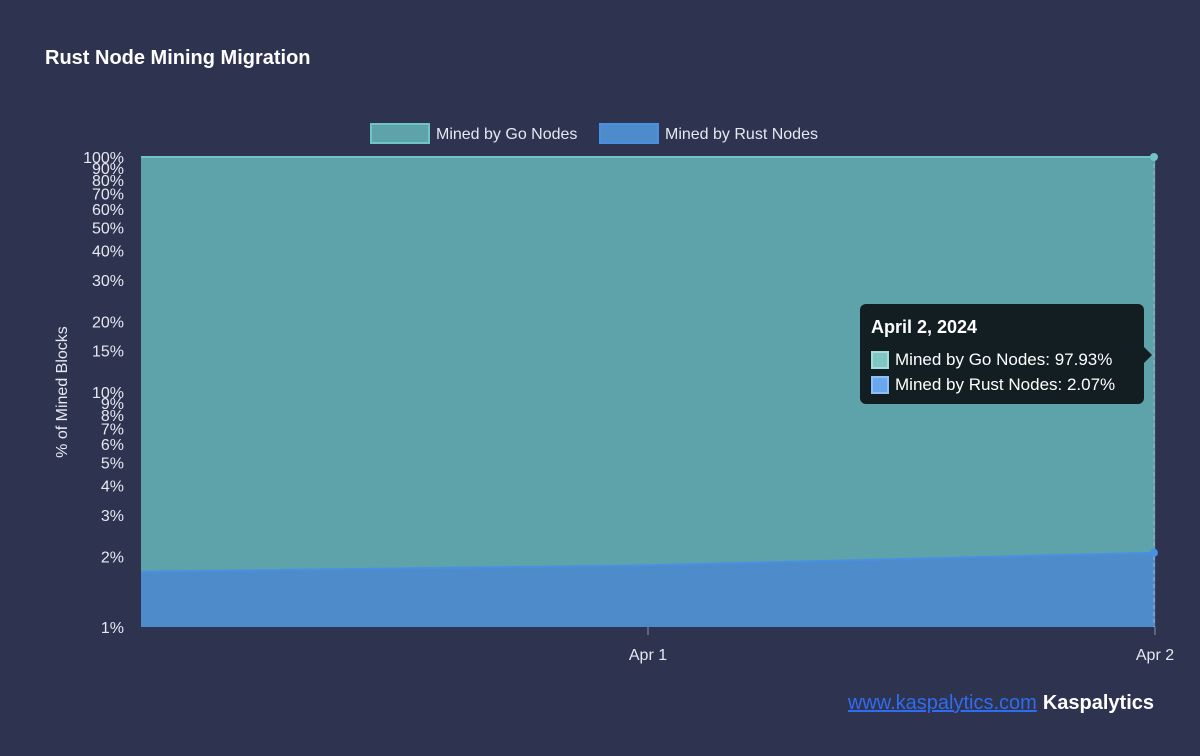 Image resolution: width=1200 pixels, height=756 pixels. I want to click on tooltip-row-go: Mined by Go Nodes: 97.93%, so click(1002, 359).